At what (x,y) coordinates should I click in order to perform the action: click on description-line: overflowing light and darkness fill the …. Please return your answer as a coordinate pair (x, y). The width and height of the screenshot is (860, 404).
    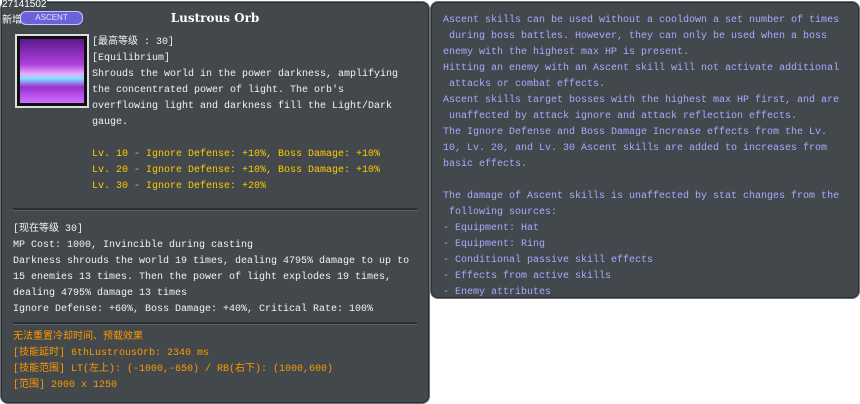
    Looking at the image, I should click on (242, 106).